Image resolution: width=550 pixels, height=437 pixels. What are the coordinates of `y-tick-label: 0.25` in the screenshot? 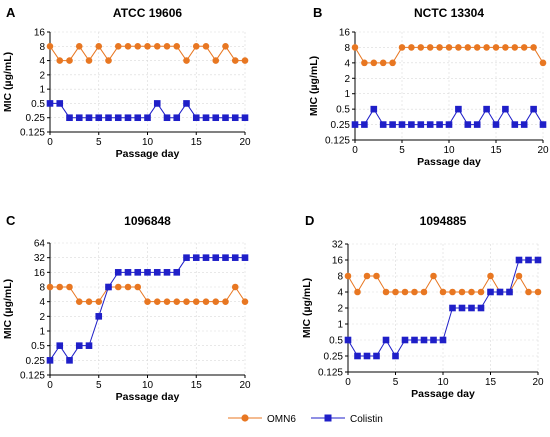 It's located at (36, 118).